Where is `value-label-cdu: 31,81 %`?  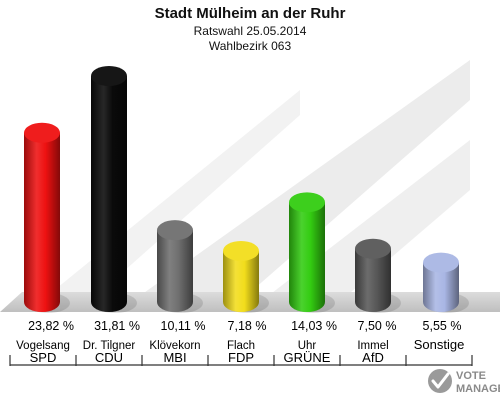 value-label-cdu: 31,81 % is located at coordinates (117, 326).